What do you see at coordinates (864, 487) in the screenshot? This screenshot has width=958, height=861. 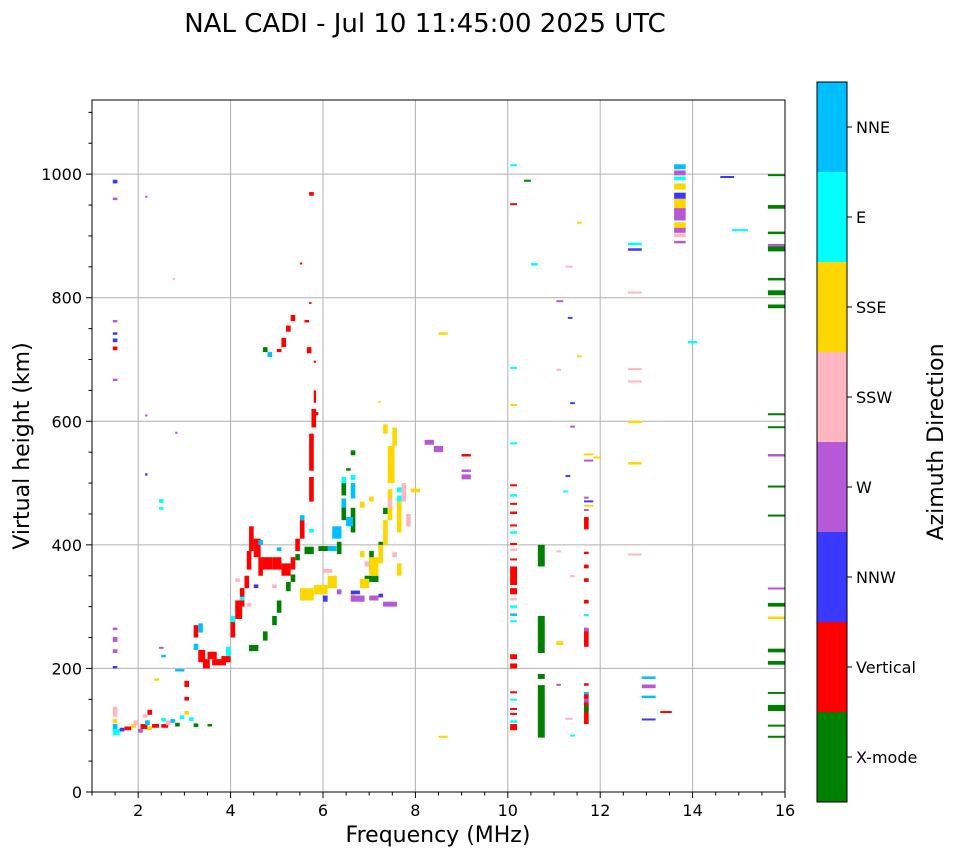 I see `colorbar-tick-label: W` at bounding box center [864, 487].